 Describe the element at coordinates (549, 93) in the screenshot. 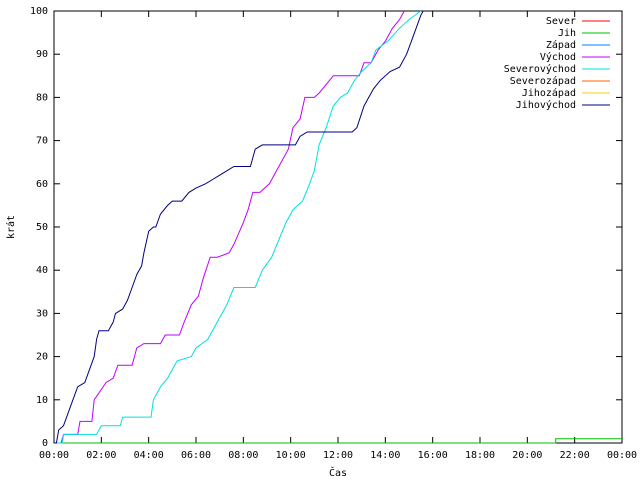

I see `legend-label: Jihozápad` at that location.